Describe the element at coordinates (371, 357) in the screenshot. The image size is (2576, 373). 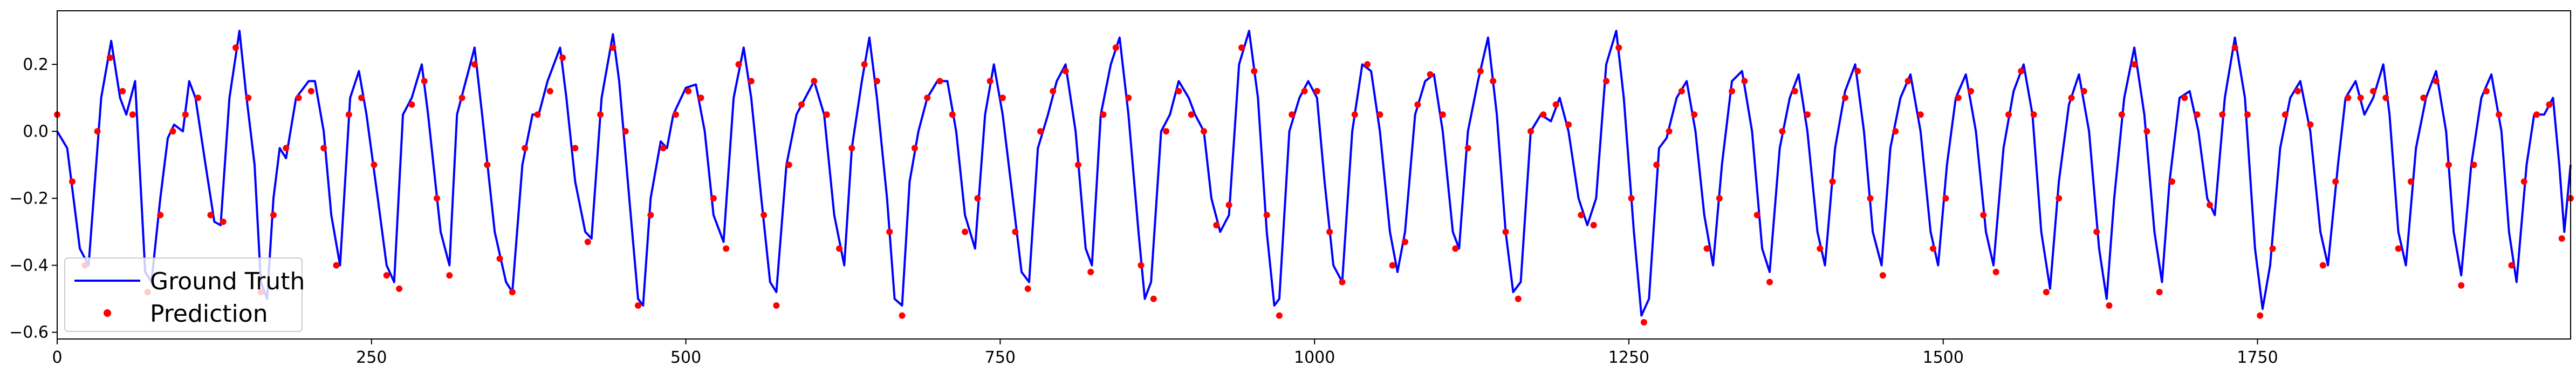
I see `x-tick-label: 250` at that location.